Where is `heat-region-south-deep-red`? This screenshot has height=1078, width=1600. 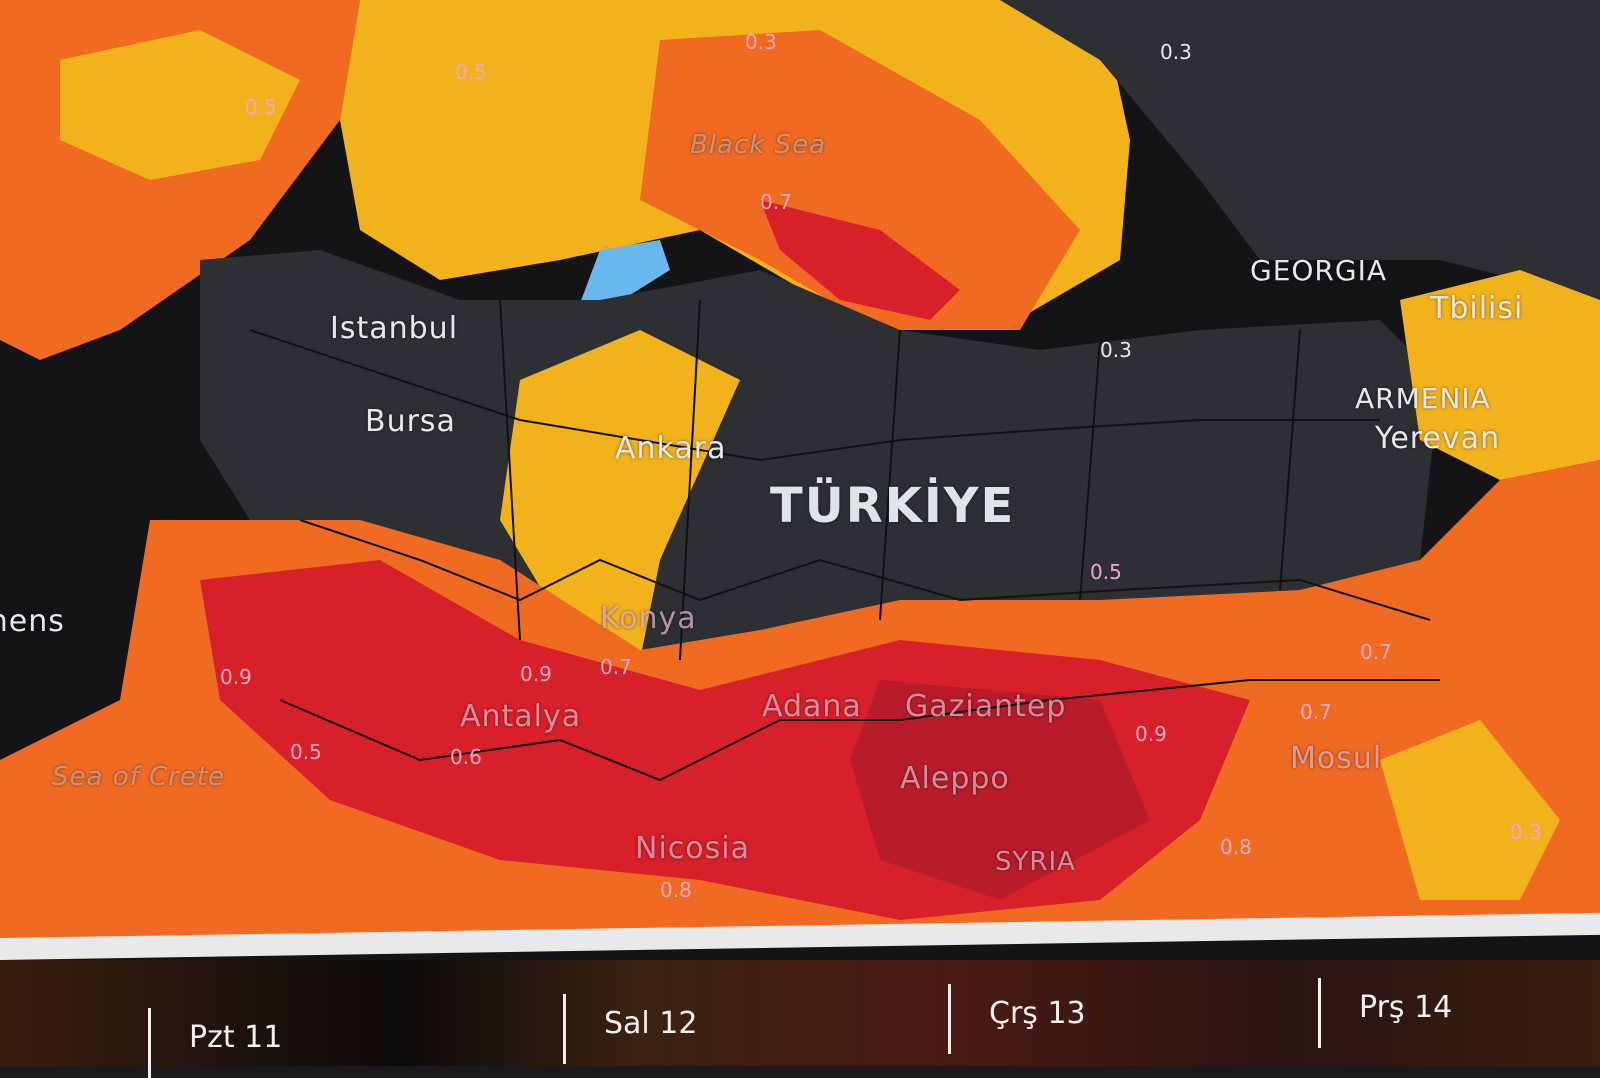
heat-region-south-deep-red is located at coordinates (1000, 790).